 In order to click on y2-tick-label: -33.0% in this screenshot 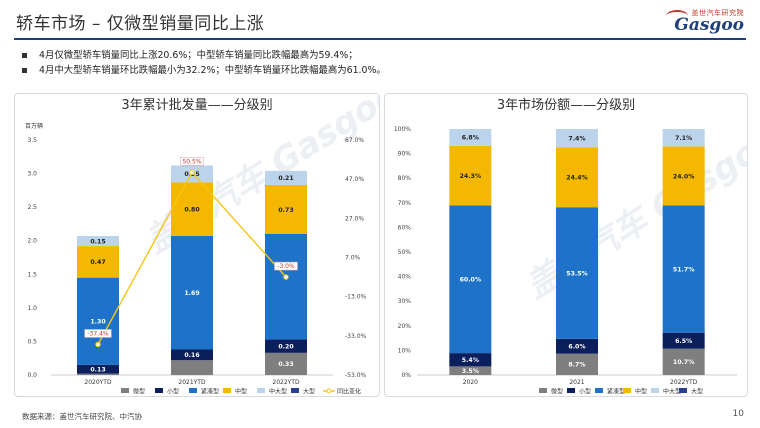, I will do `click(356, 336)`.